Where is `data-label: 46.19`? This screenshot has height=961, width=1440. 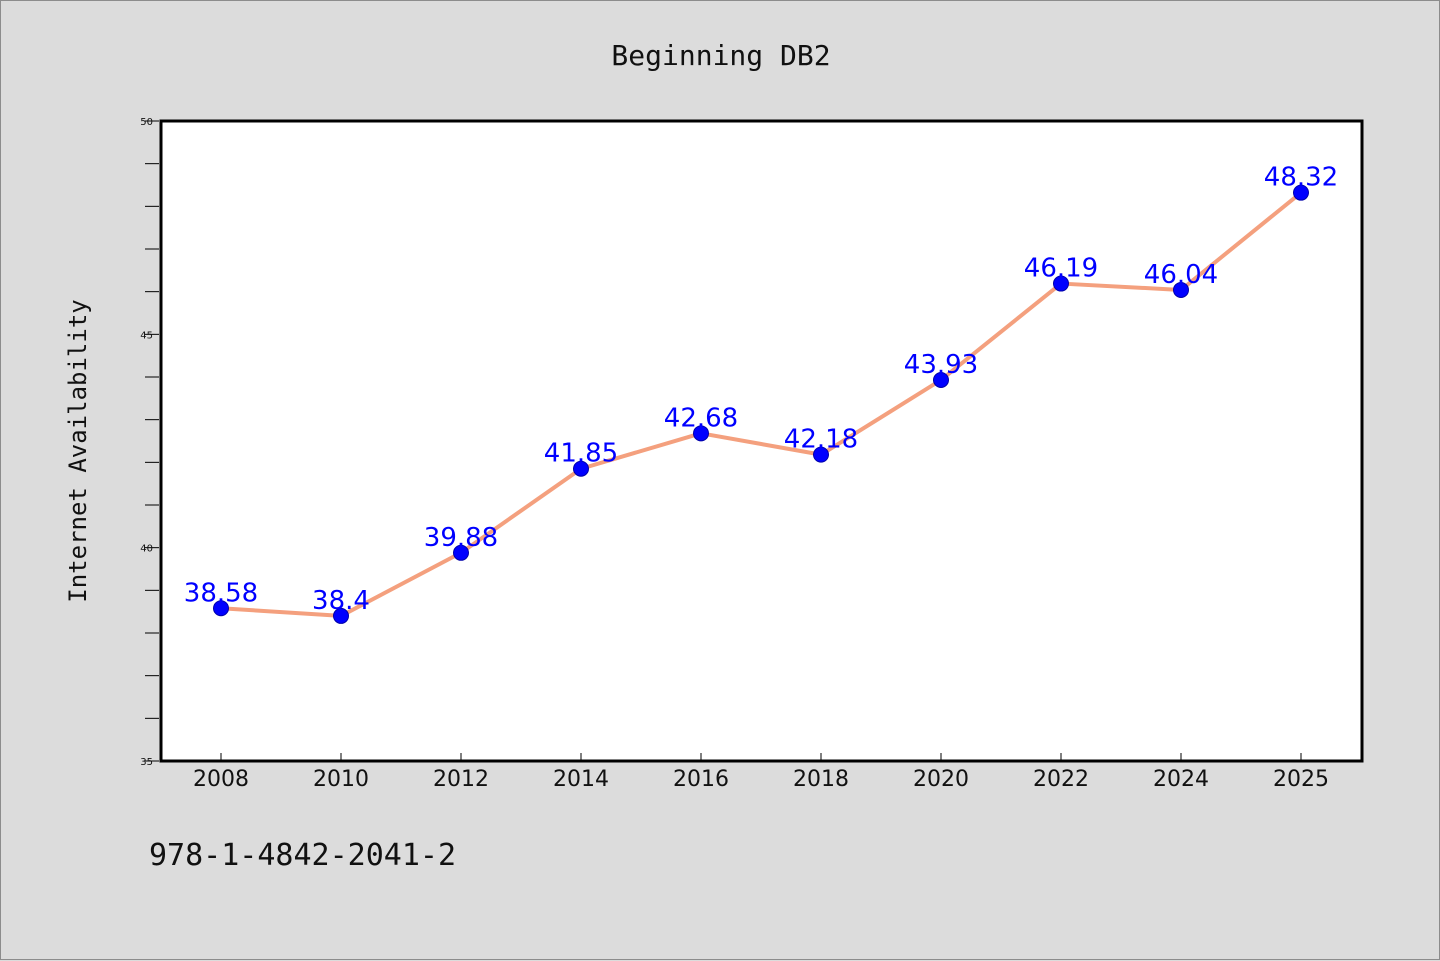
data-label: 46.19 is located at coordinates (1061, 269).